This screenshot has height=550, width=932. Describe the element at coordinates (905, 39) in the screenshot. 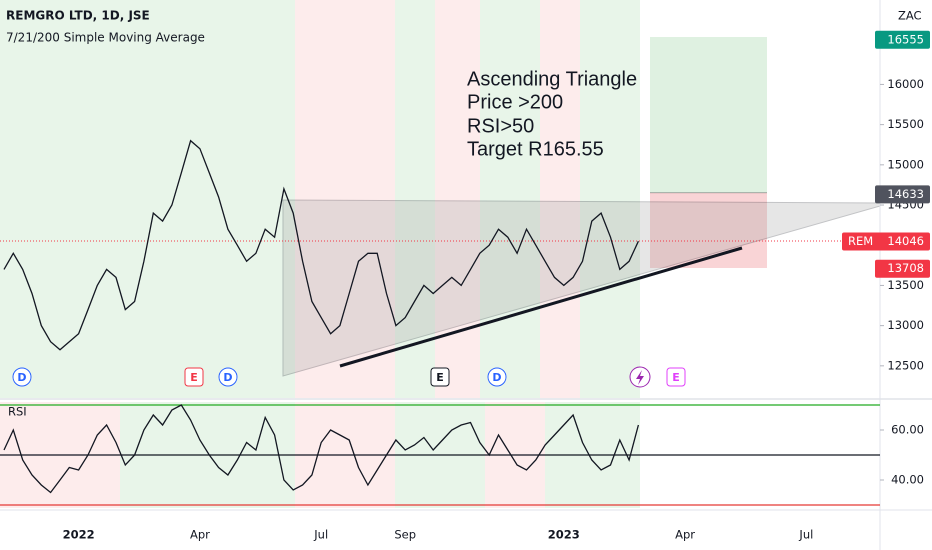

I see `price-tag-label: 16555` at that location.